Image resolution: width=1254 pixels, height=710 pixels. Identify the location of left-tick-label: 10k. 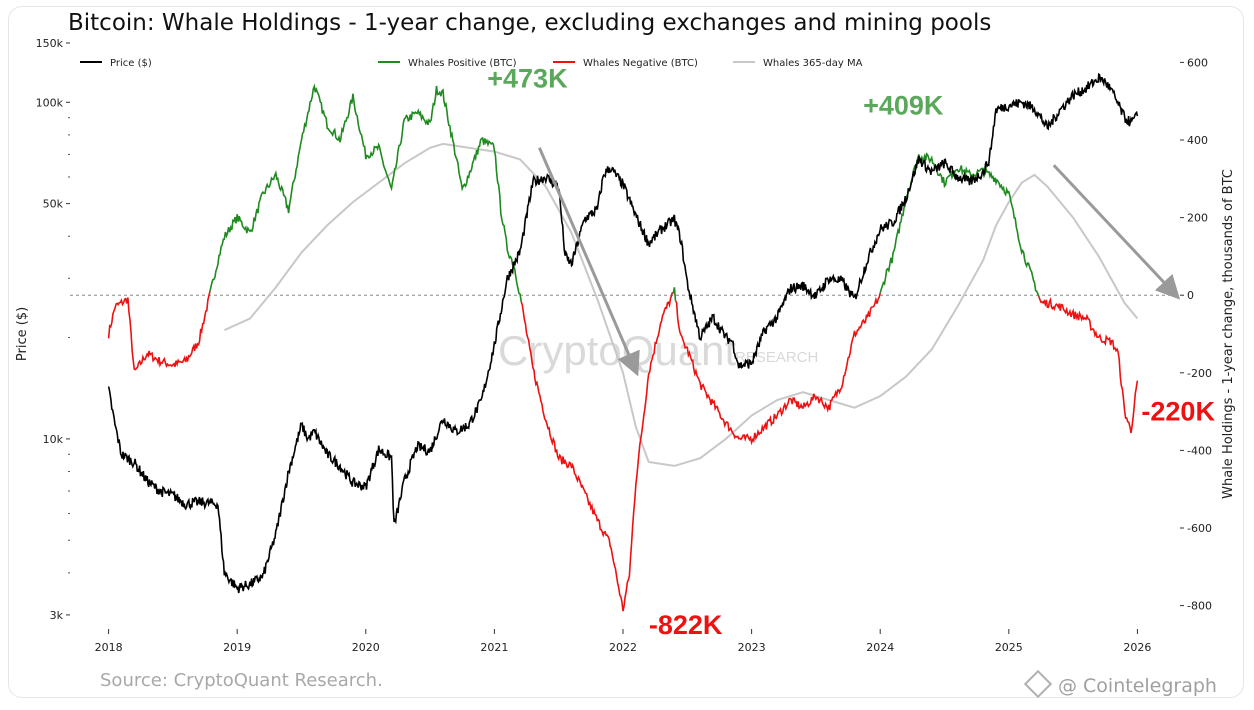
(53, 439).